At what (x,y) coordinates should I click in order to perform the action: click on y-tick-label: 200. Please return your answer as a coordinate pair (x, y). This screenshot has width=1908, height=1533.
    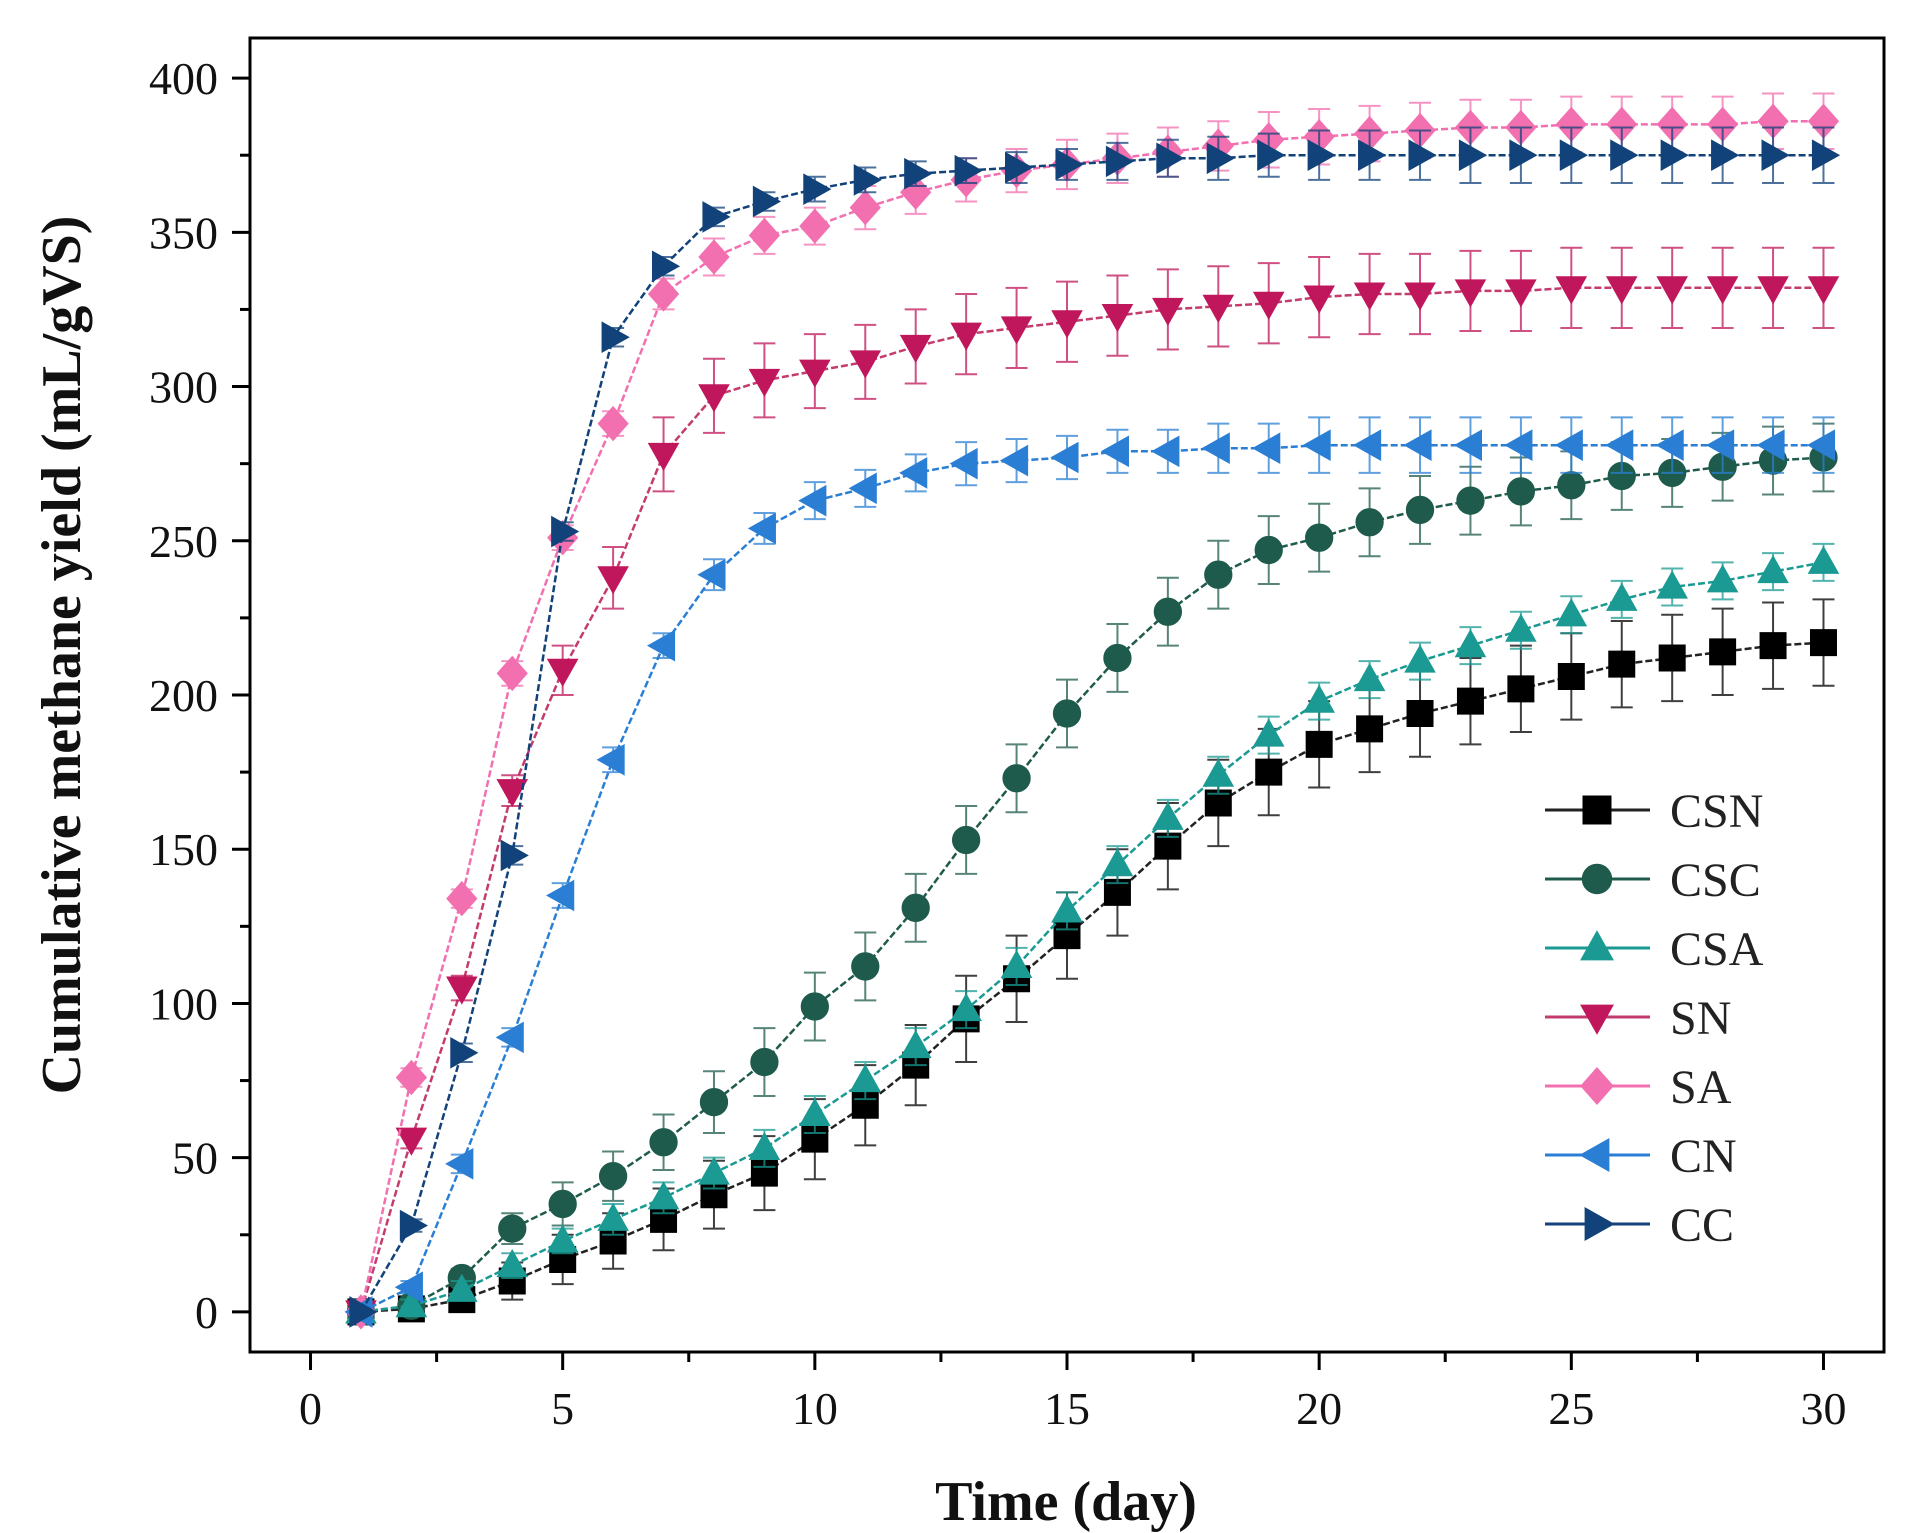
    Looking at the image, I should click on (183, 695).